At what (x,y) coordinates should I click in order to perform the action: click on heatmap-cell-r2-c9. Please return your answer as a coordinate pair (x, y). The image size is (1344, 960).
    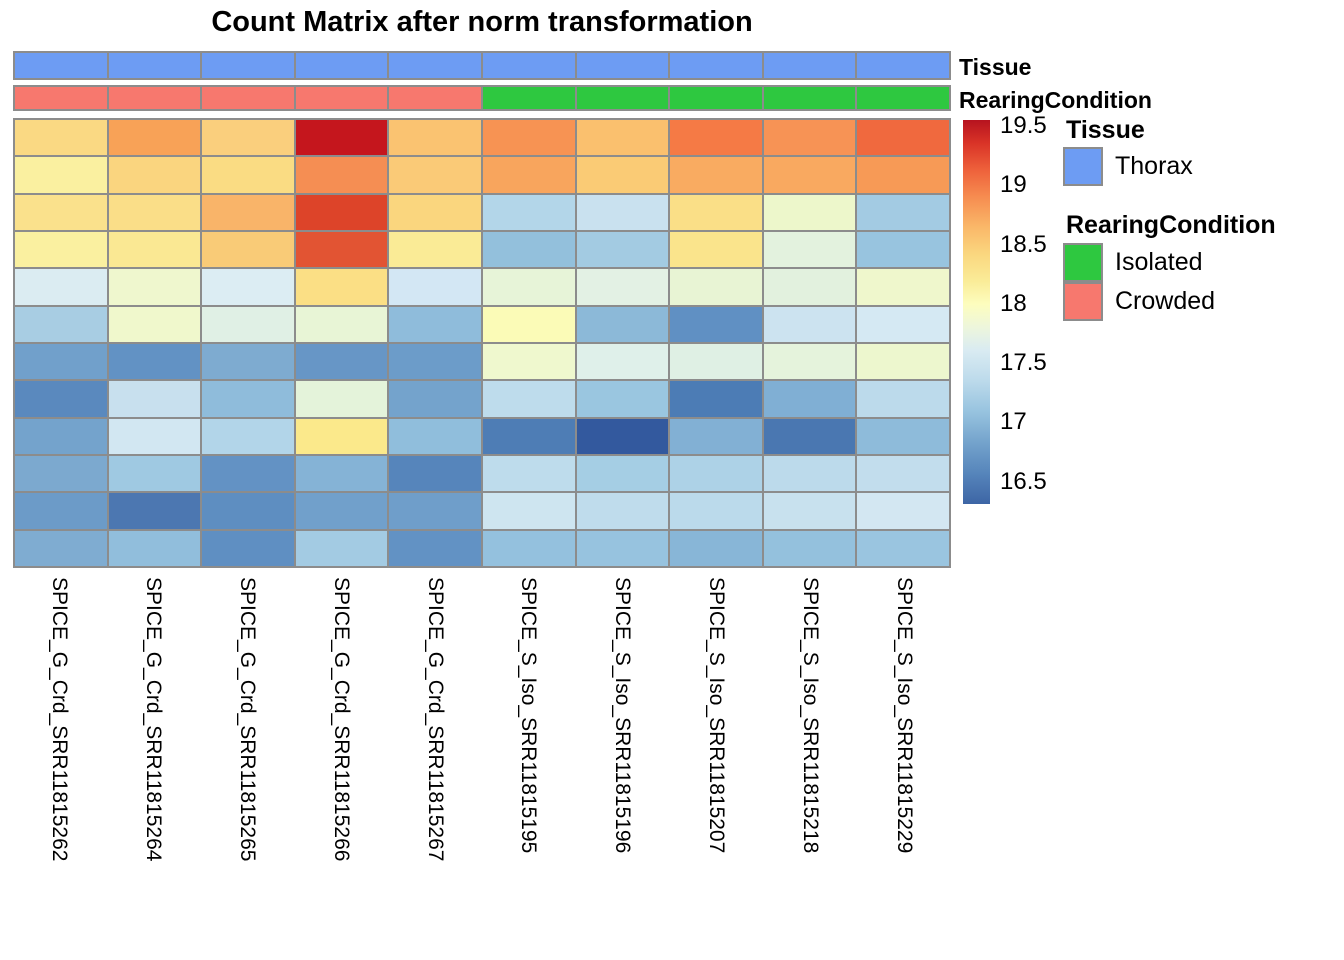
    Looking at the image, I should click on (809, 175).